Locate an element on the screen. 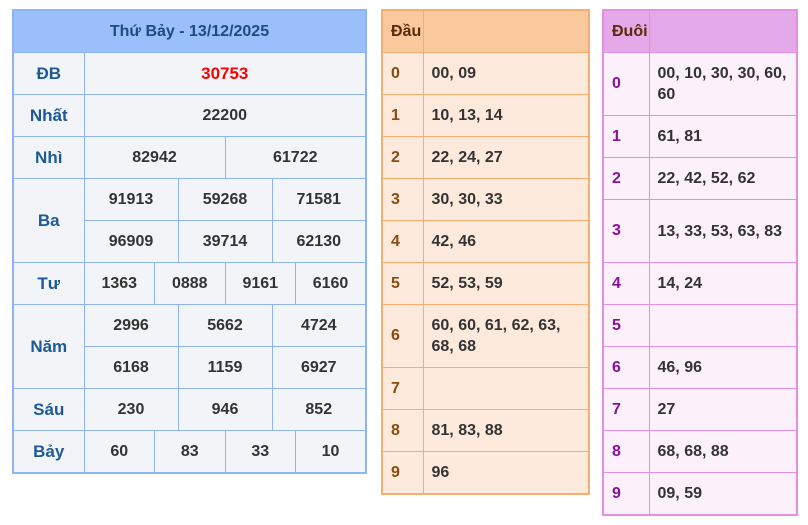 The image size is (808, 525). prize-row: Tư 1363 0888 9161 6160 is located at coordinates (189, 283).